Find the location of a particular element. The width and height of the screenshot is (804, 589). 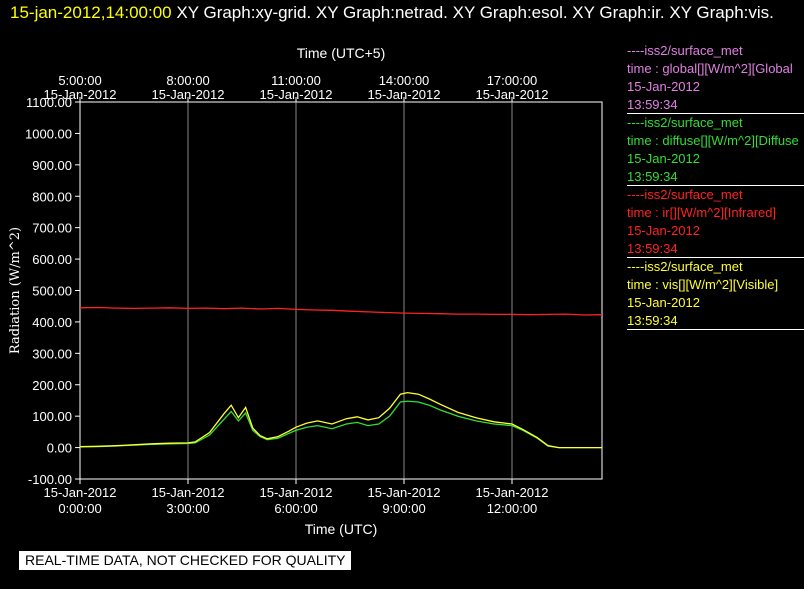

y-tick-label: 100.00 is located at coordinates (52, 416).